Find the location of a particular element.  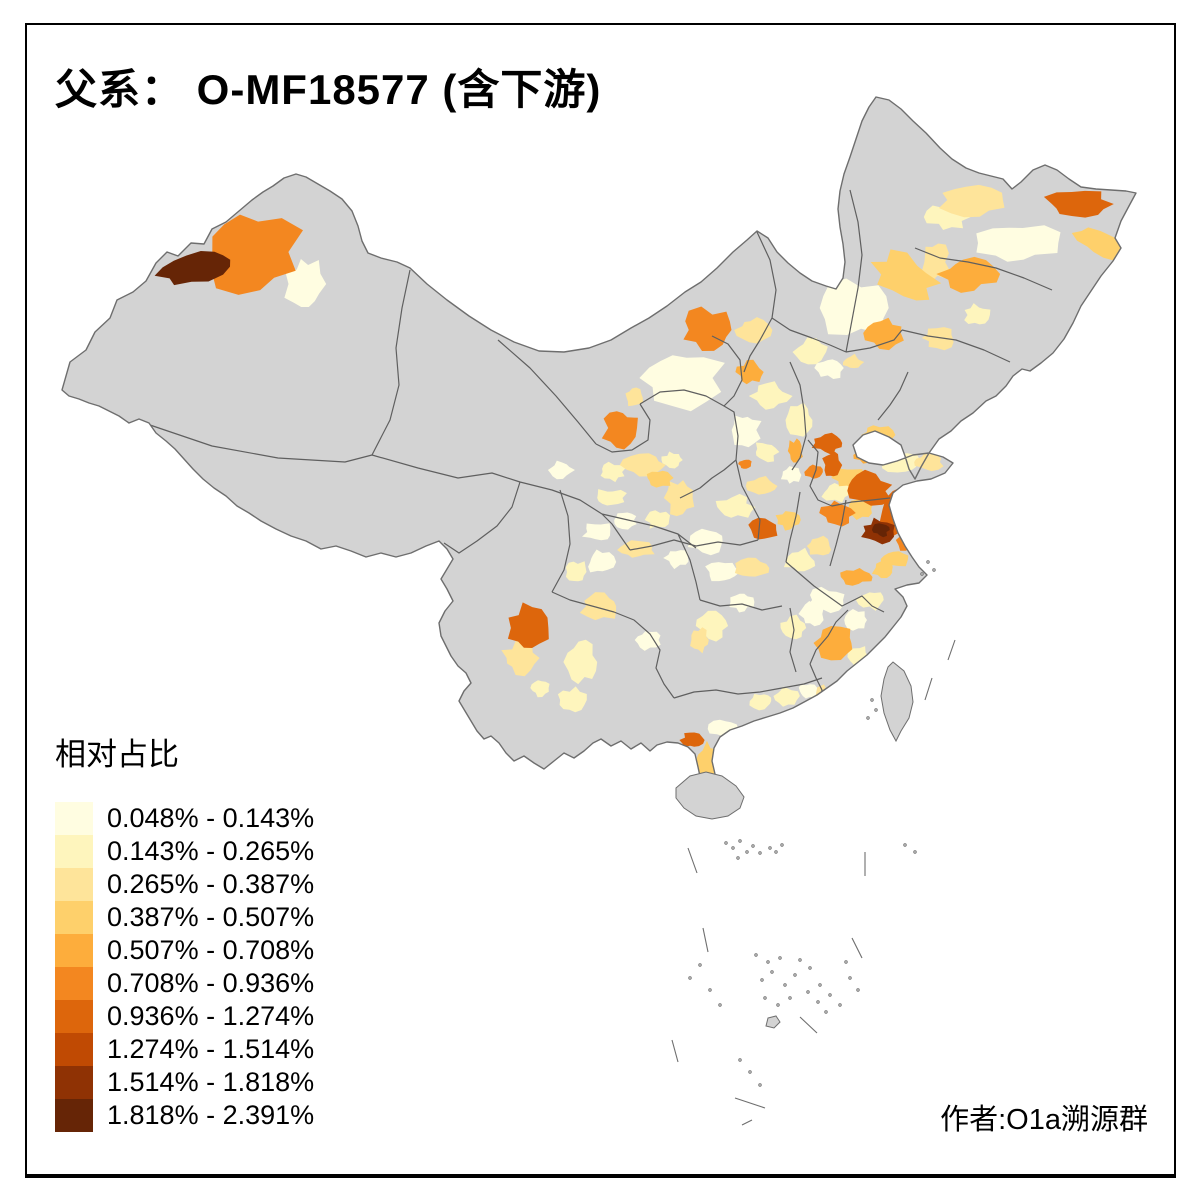

legend-entry: 0.265% - 0.387% is located at coordinates (184, 884).